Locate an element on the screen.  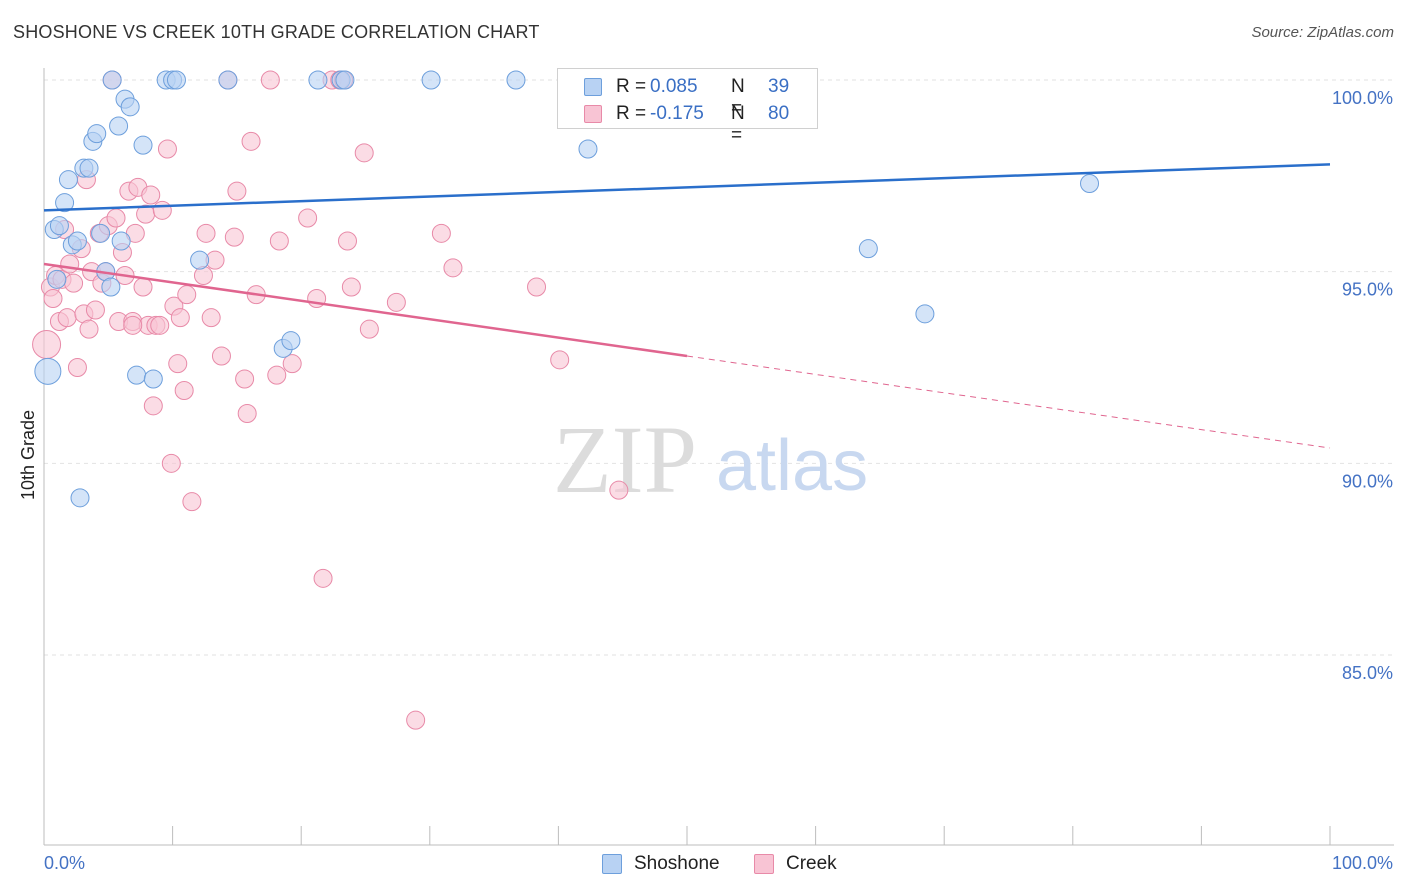
trend-line-shoshone is located at coordinates (687, 187).